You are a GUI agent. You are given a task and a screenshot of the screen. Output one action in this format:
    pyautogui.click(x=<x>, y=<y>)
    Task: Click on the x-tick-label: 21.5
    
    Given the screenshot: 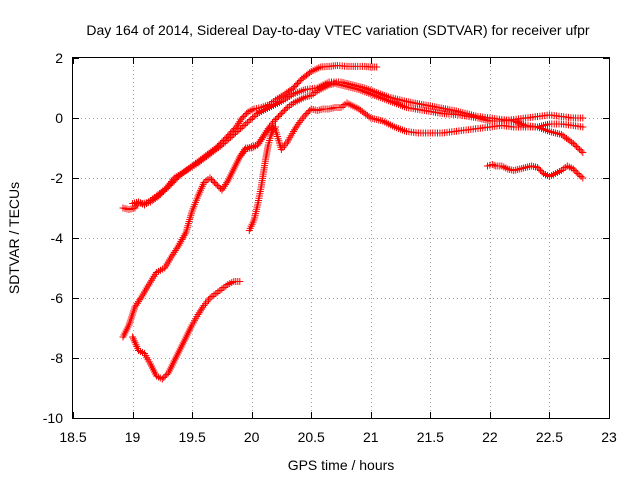 What is the action you would take?
    pyautogui.click(x=430, y=437)
    